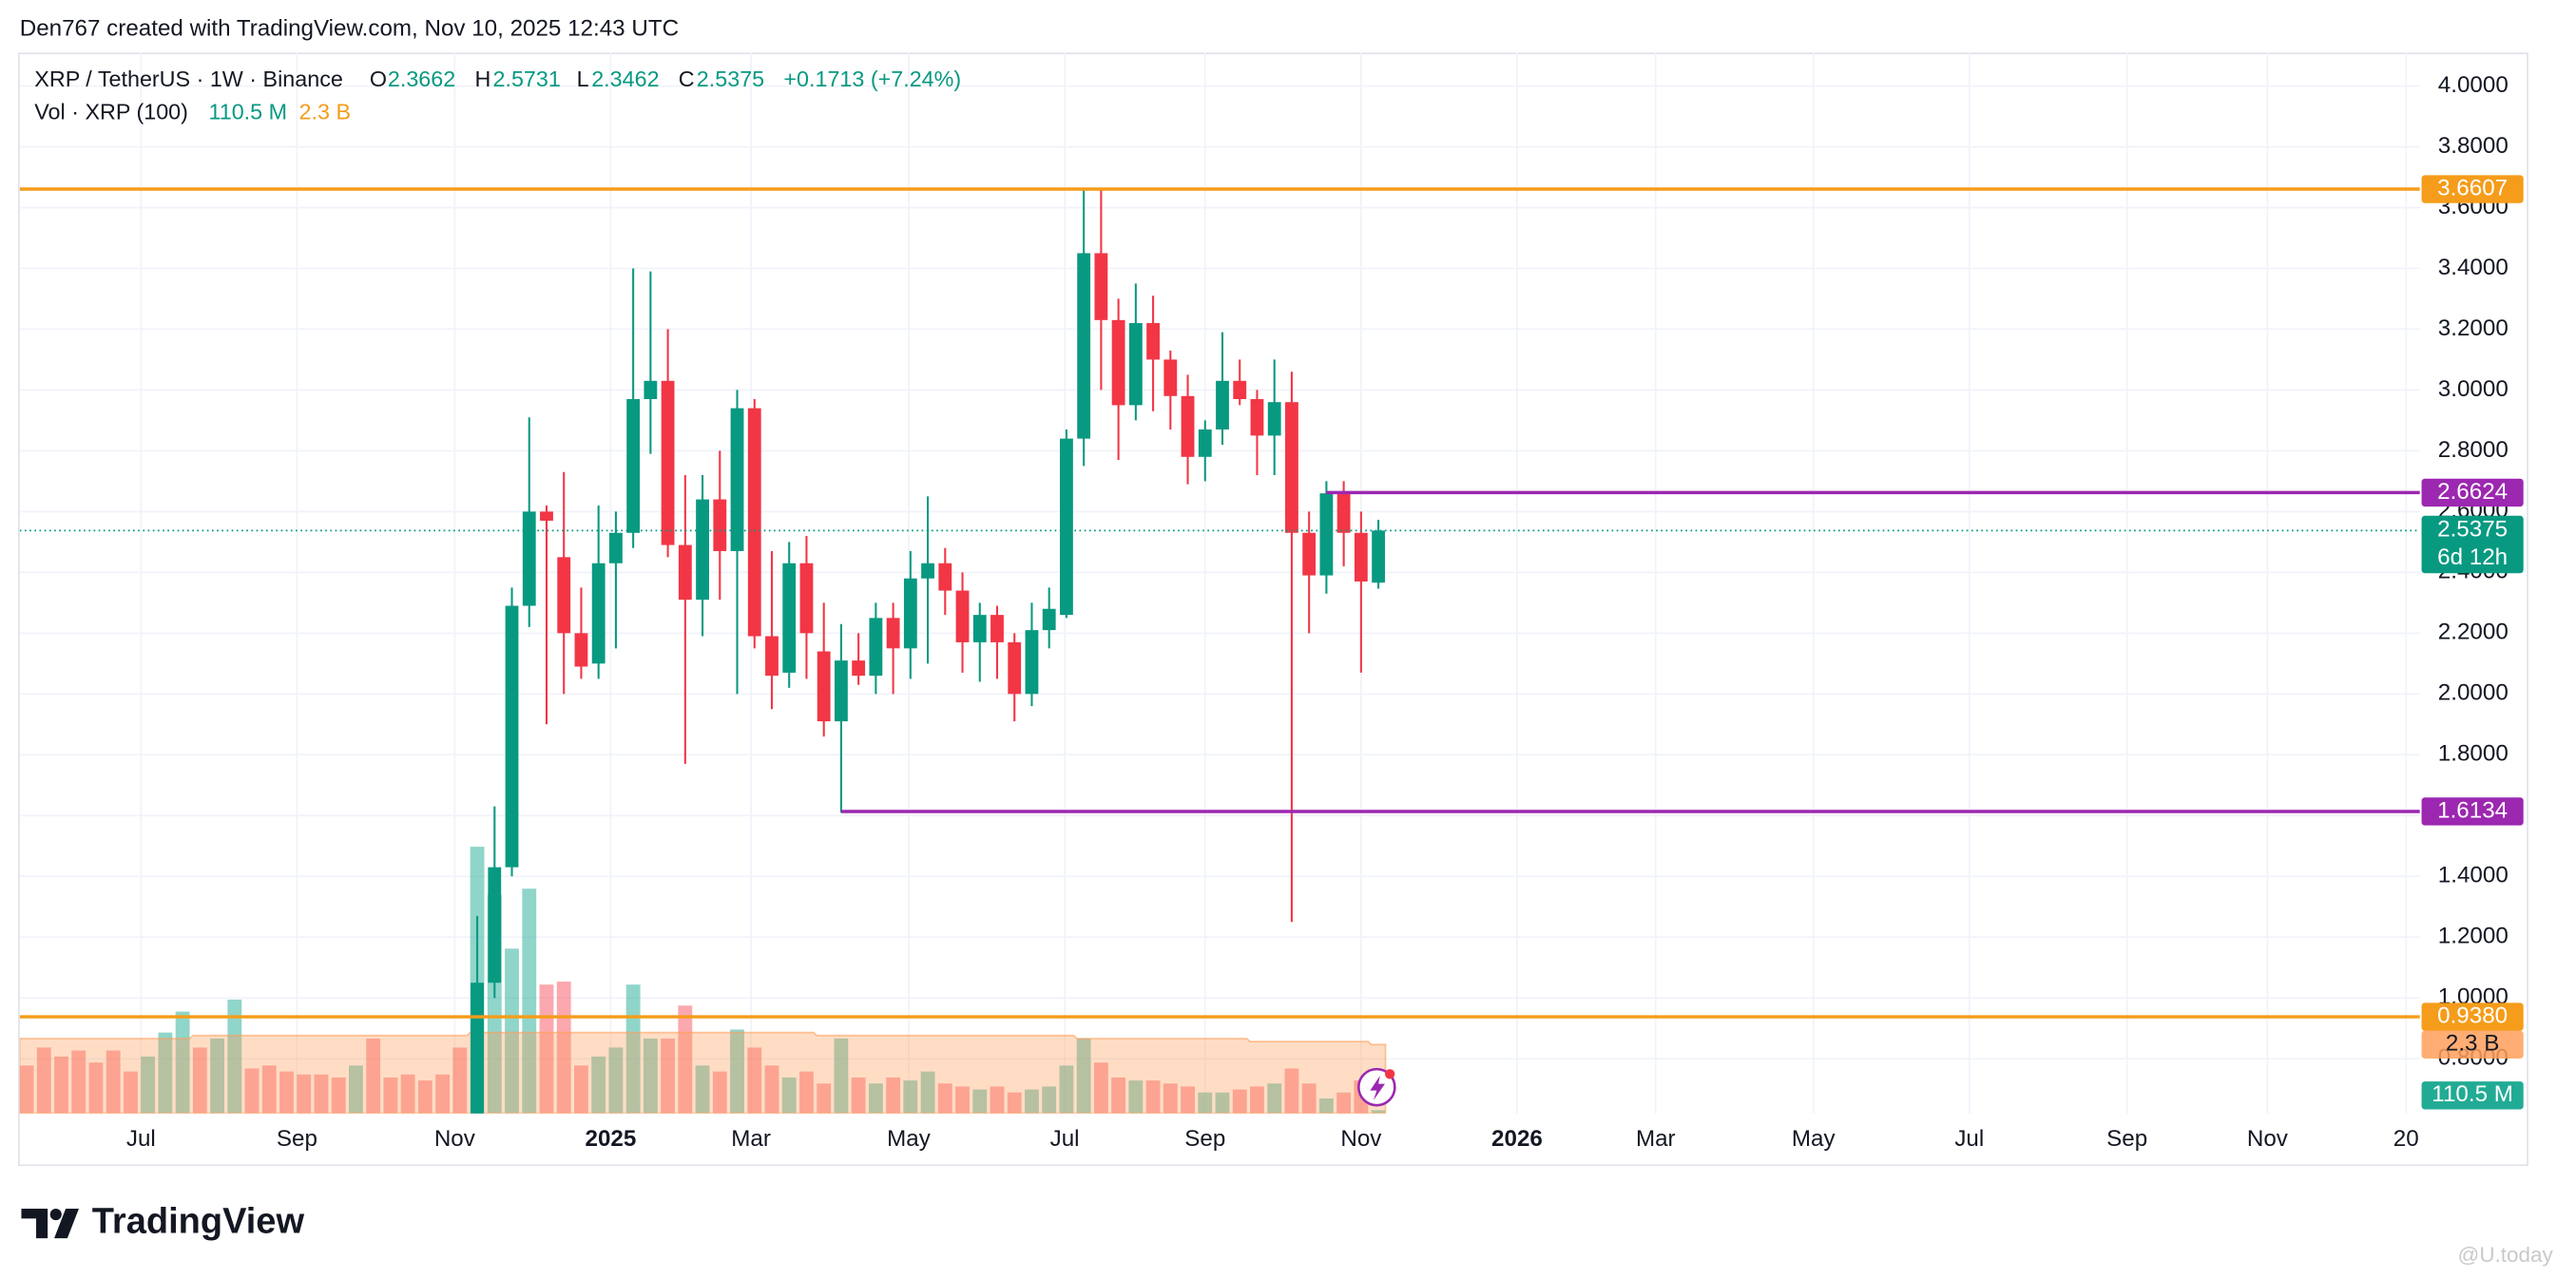 The width and height of the screenshot is (2576, 1279). I want to click on y-tick-label: 3.2000, so click(2473, 328).